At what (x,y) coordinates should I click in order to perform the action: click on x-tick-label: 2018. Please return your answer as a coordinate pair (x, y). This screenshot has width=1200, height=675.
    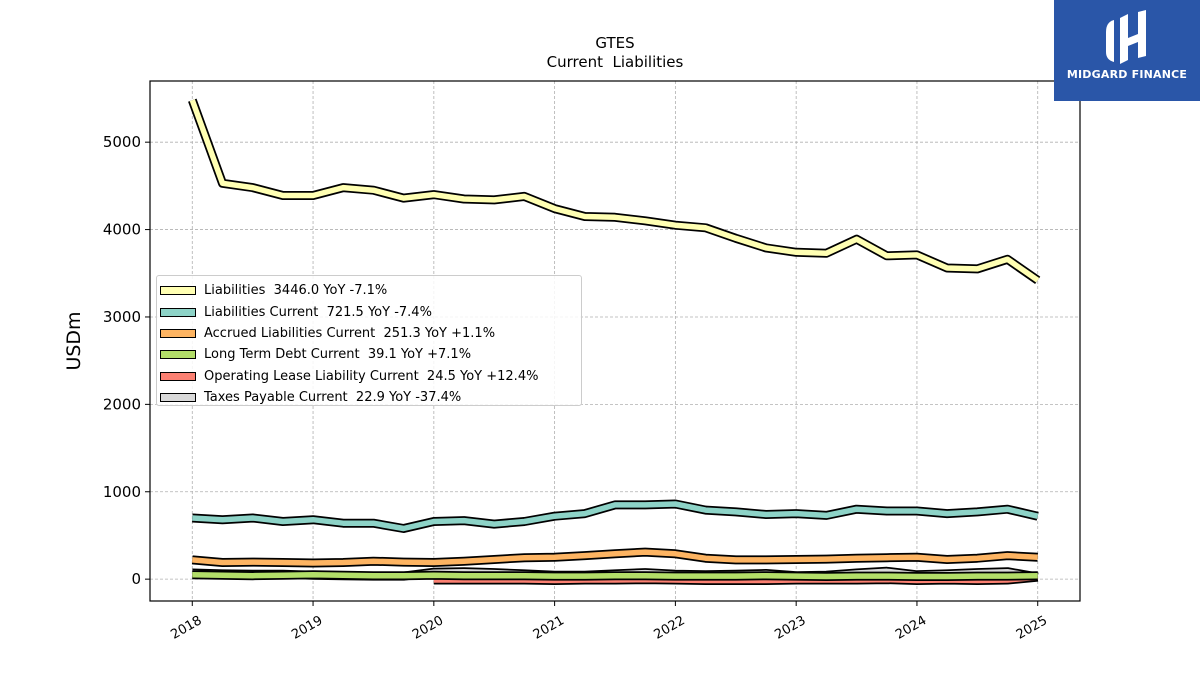
    Looking at the image, I should click on (186, 628).